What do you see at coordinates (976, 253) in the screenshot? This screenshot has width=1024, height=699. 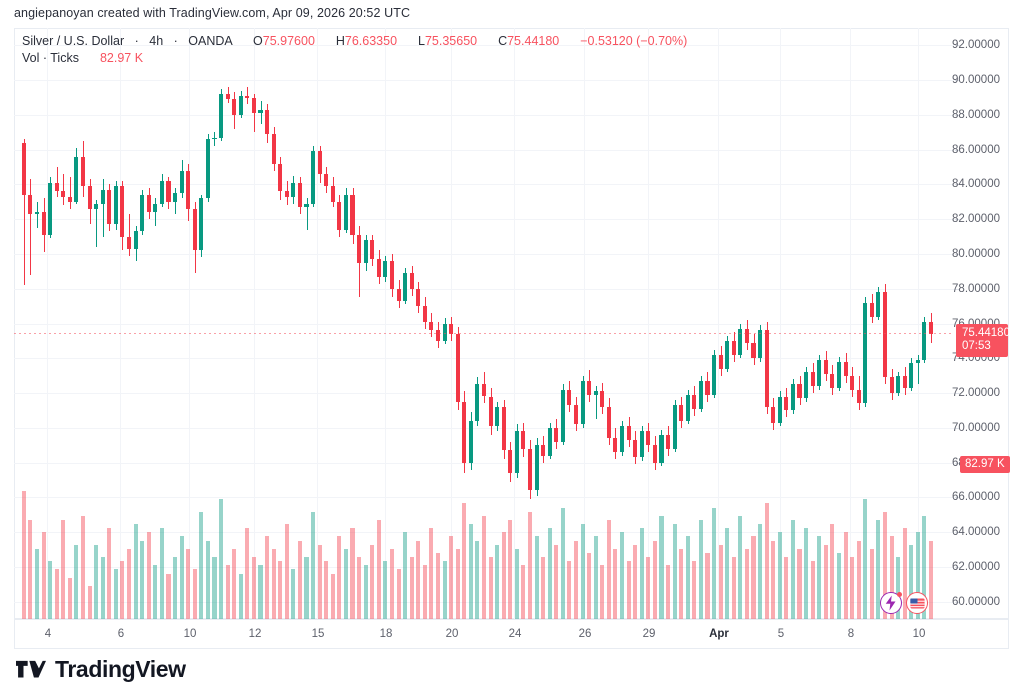 I see `price-axis-label: 80.00000` at bounding box center [976, 253].